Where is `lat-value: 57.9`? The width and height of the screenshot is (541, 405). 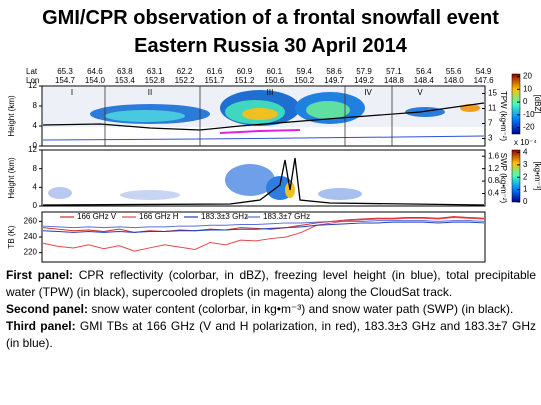
lat-value: 57.9 is located at coordinates (364, 71).